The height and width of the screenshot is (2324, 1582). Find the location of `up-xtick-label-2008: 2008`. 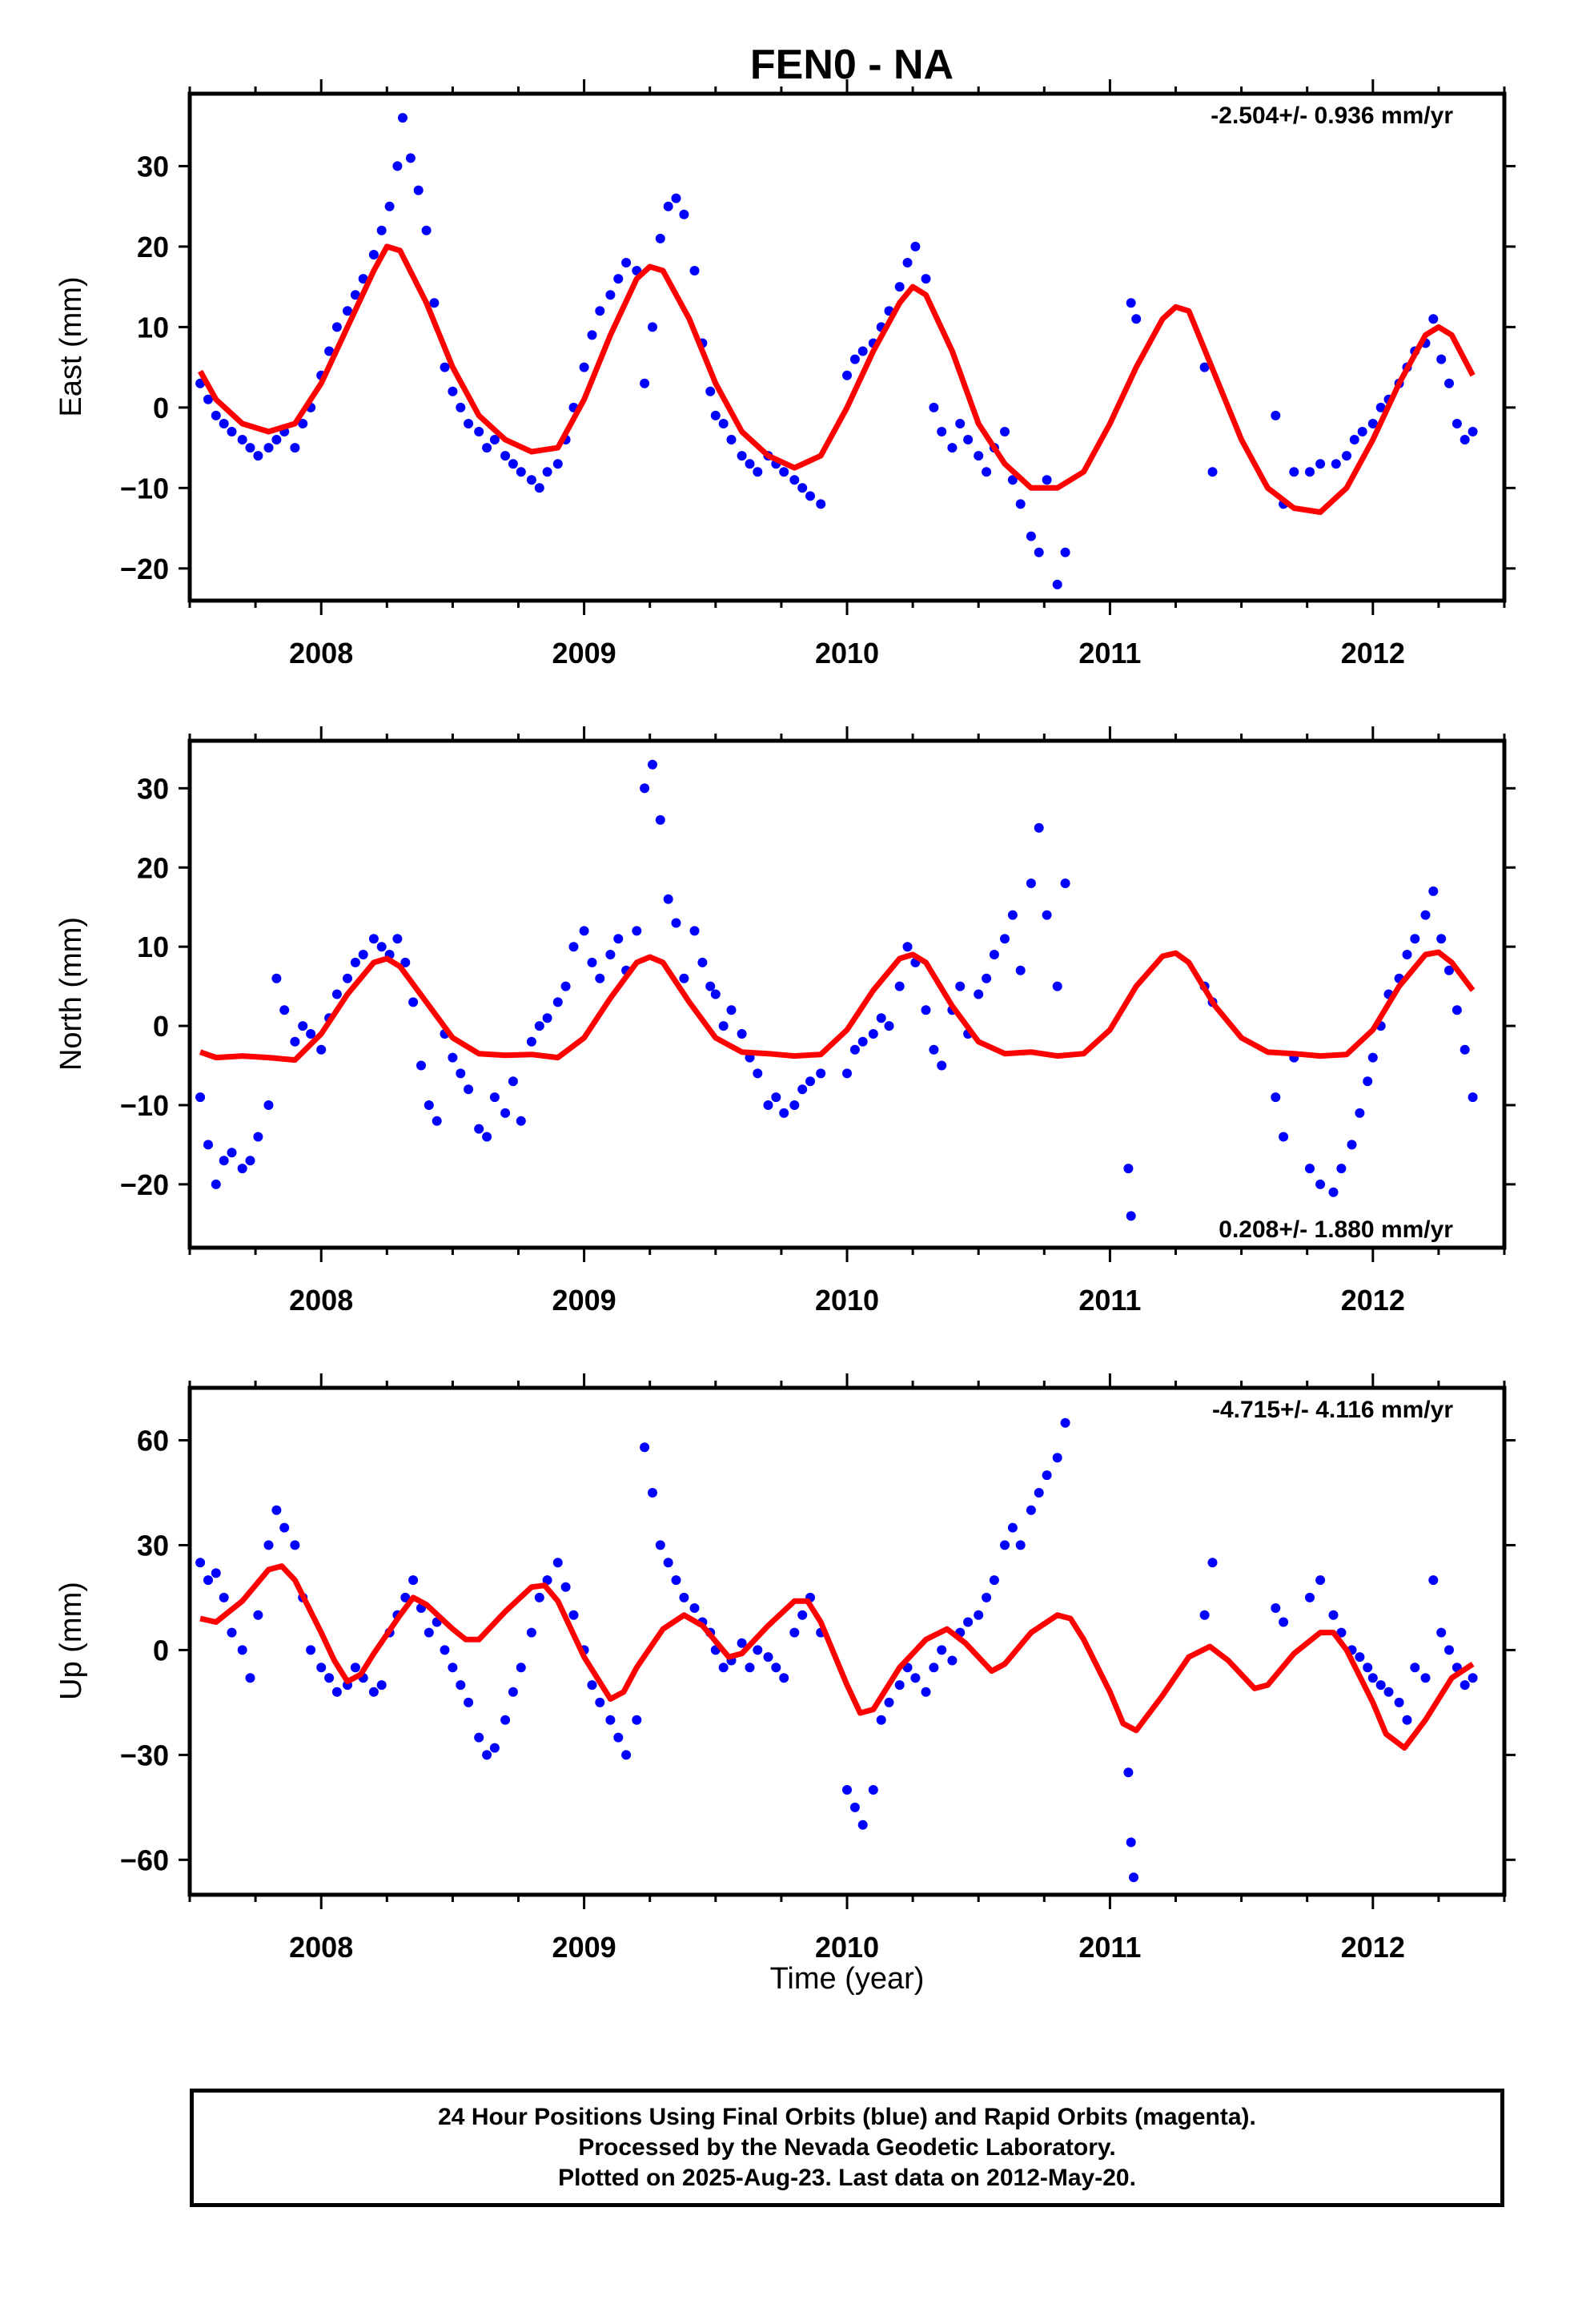

up-xtick-label-2008: 2008 is located at coordinates (321, 1947).